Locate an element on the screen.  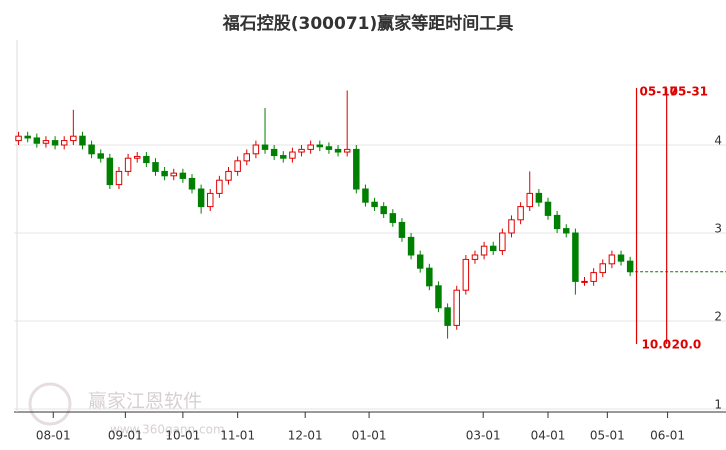
x-tick-label: 06-01 is located at coordinates (667, 436).